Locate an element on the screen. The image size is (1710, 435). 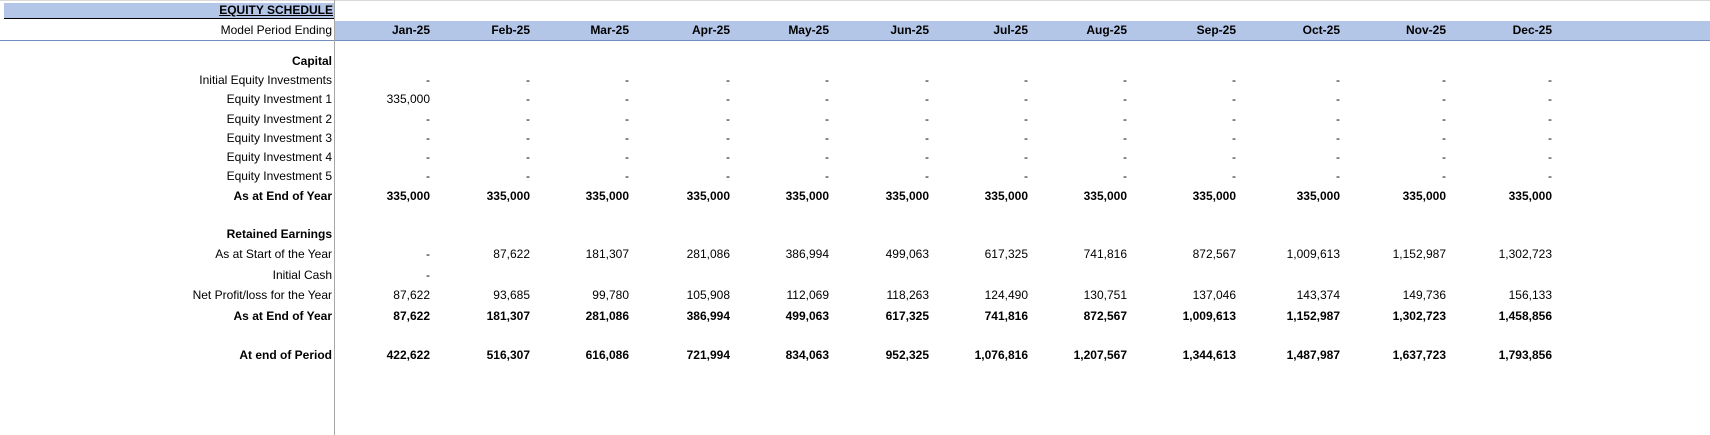
month-header: Jul-25 is located at coordinates (1010, 30).